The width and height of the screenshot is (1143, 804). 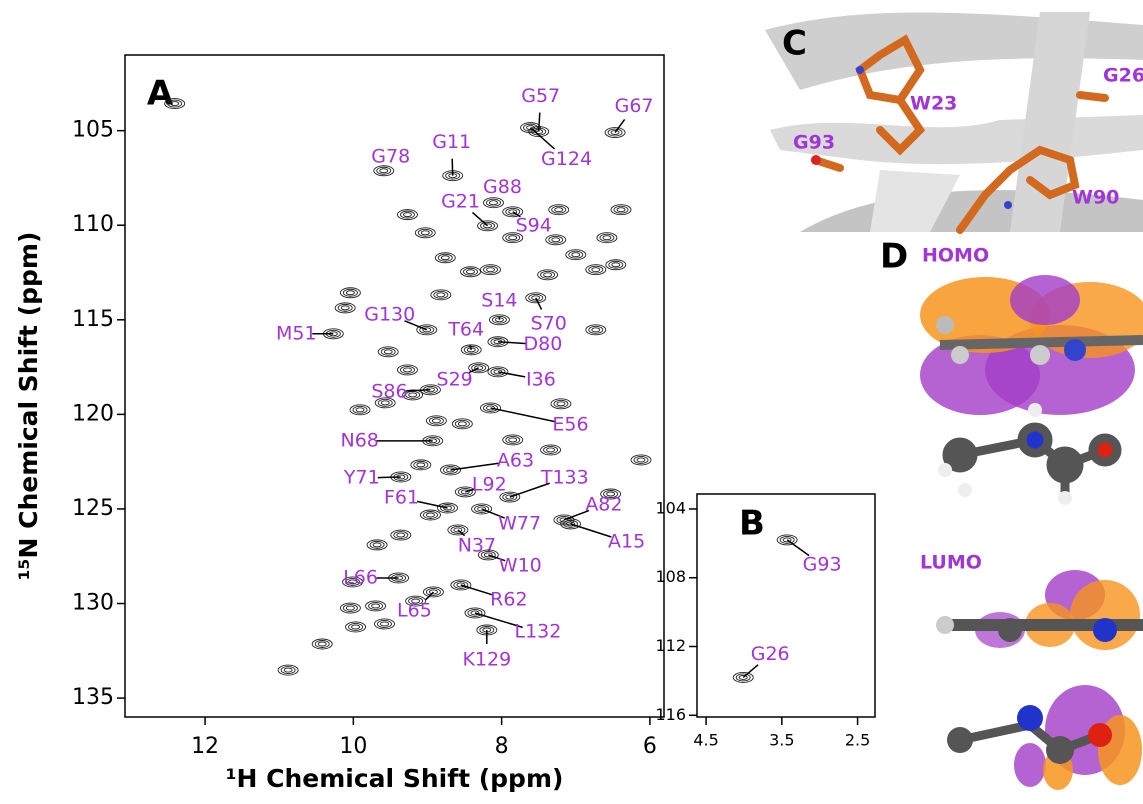 What do you see at coordinates (626, 541) in the screenshot?
I see `peak-label: A15` at bounding box center [626, 541].